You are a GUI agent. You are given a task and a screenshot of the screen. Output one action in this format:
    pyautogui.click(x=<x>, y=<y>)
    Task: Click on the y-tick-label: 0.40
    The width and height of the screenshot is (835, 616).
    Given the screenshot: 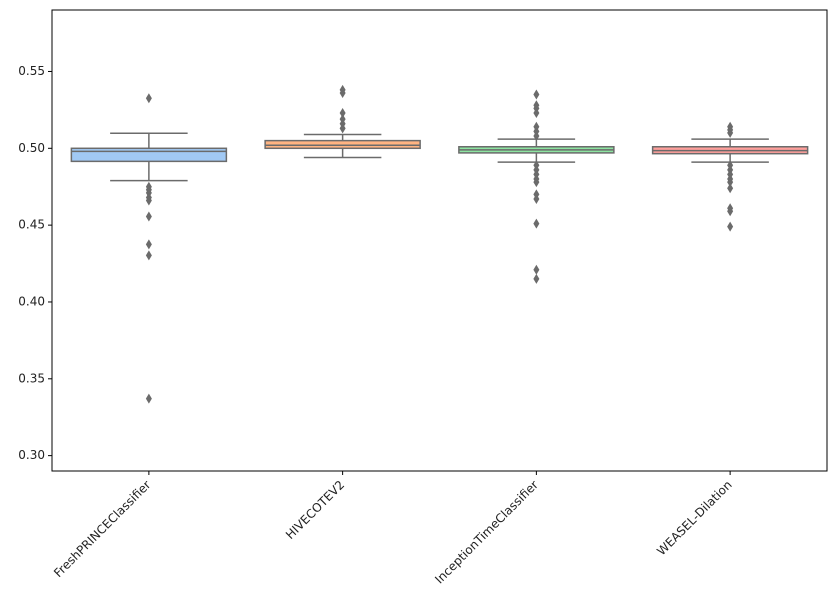 What is the action you would take?
    pyautogui.click(x=31, y=301)
    